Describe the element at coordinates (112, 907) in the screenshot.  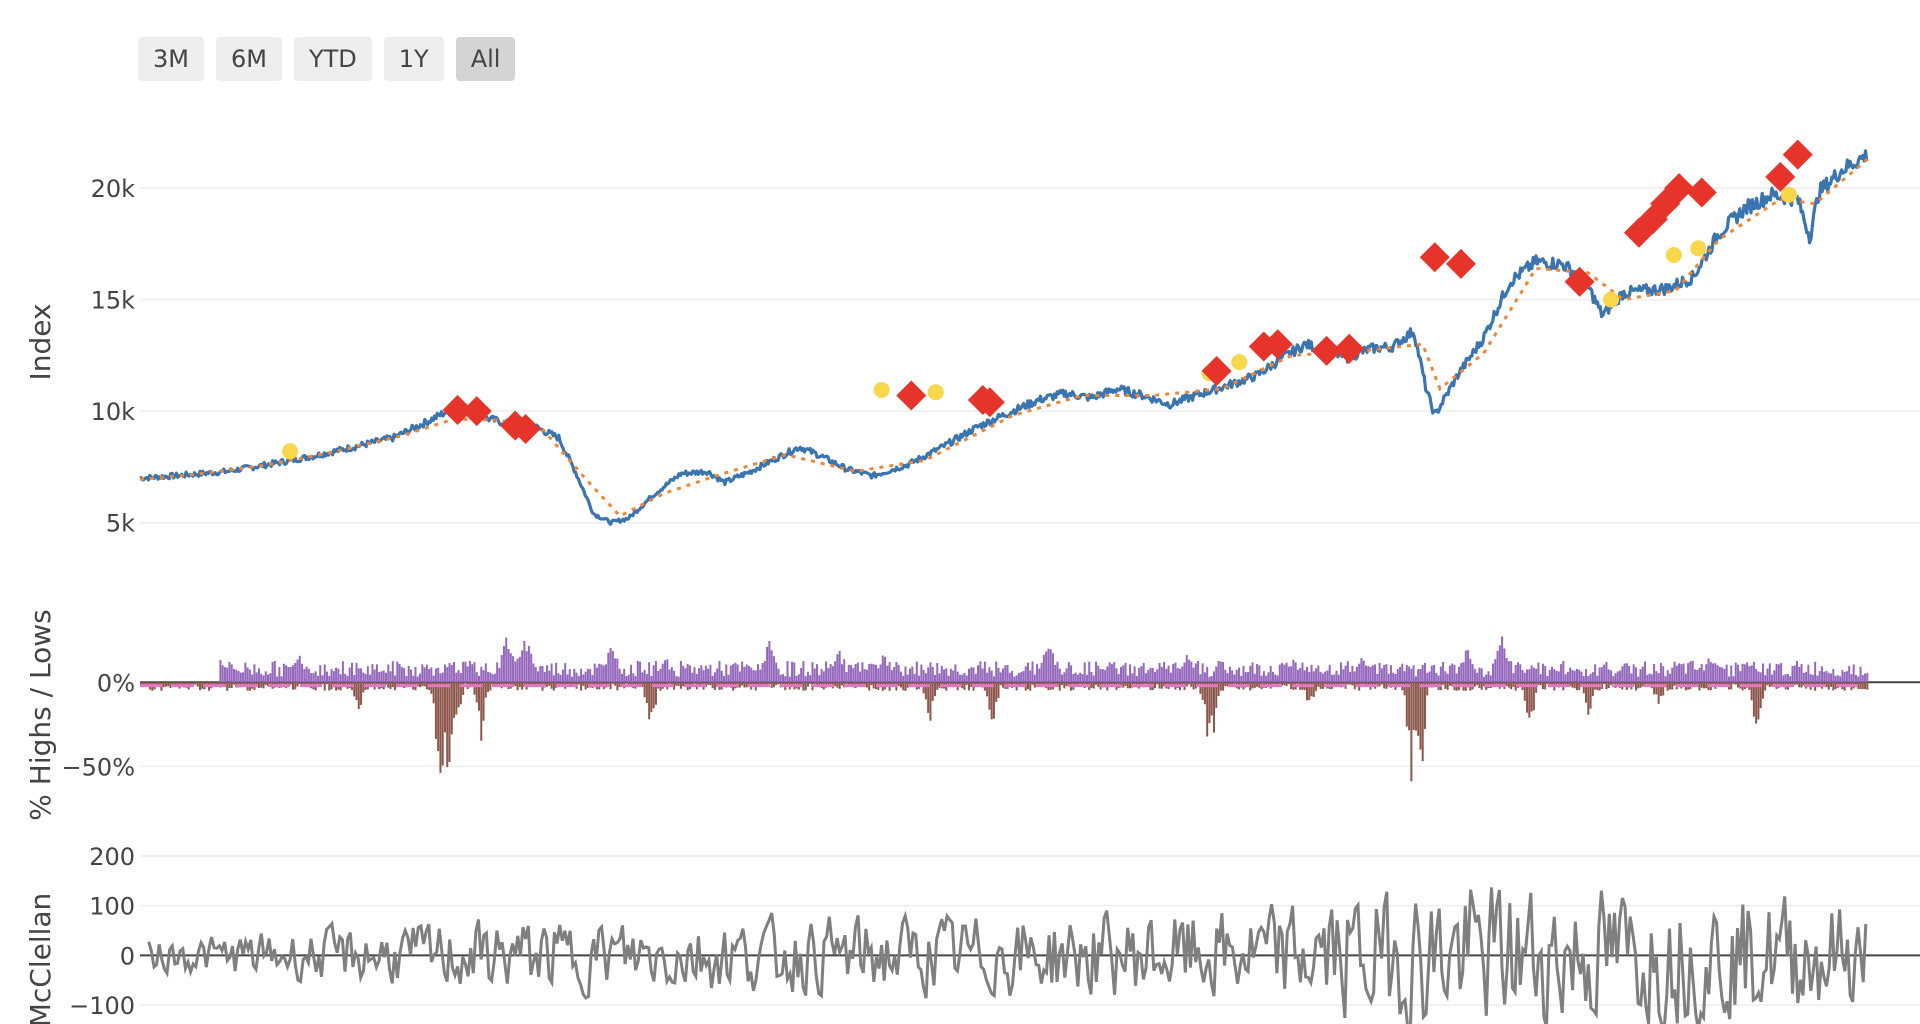
I see `y-tick-label: 100` at that location.